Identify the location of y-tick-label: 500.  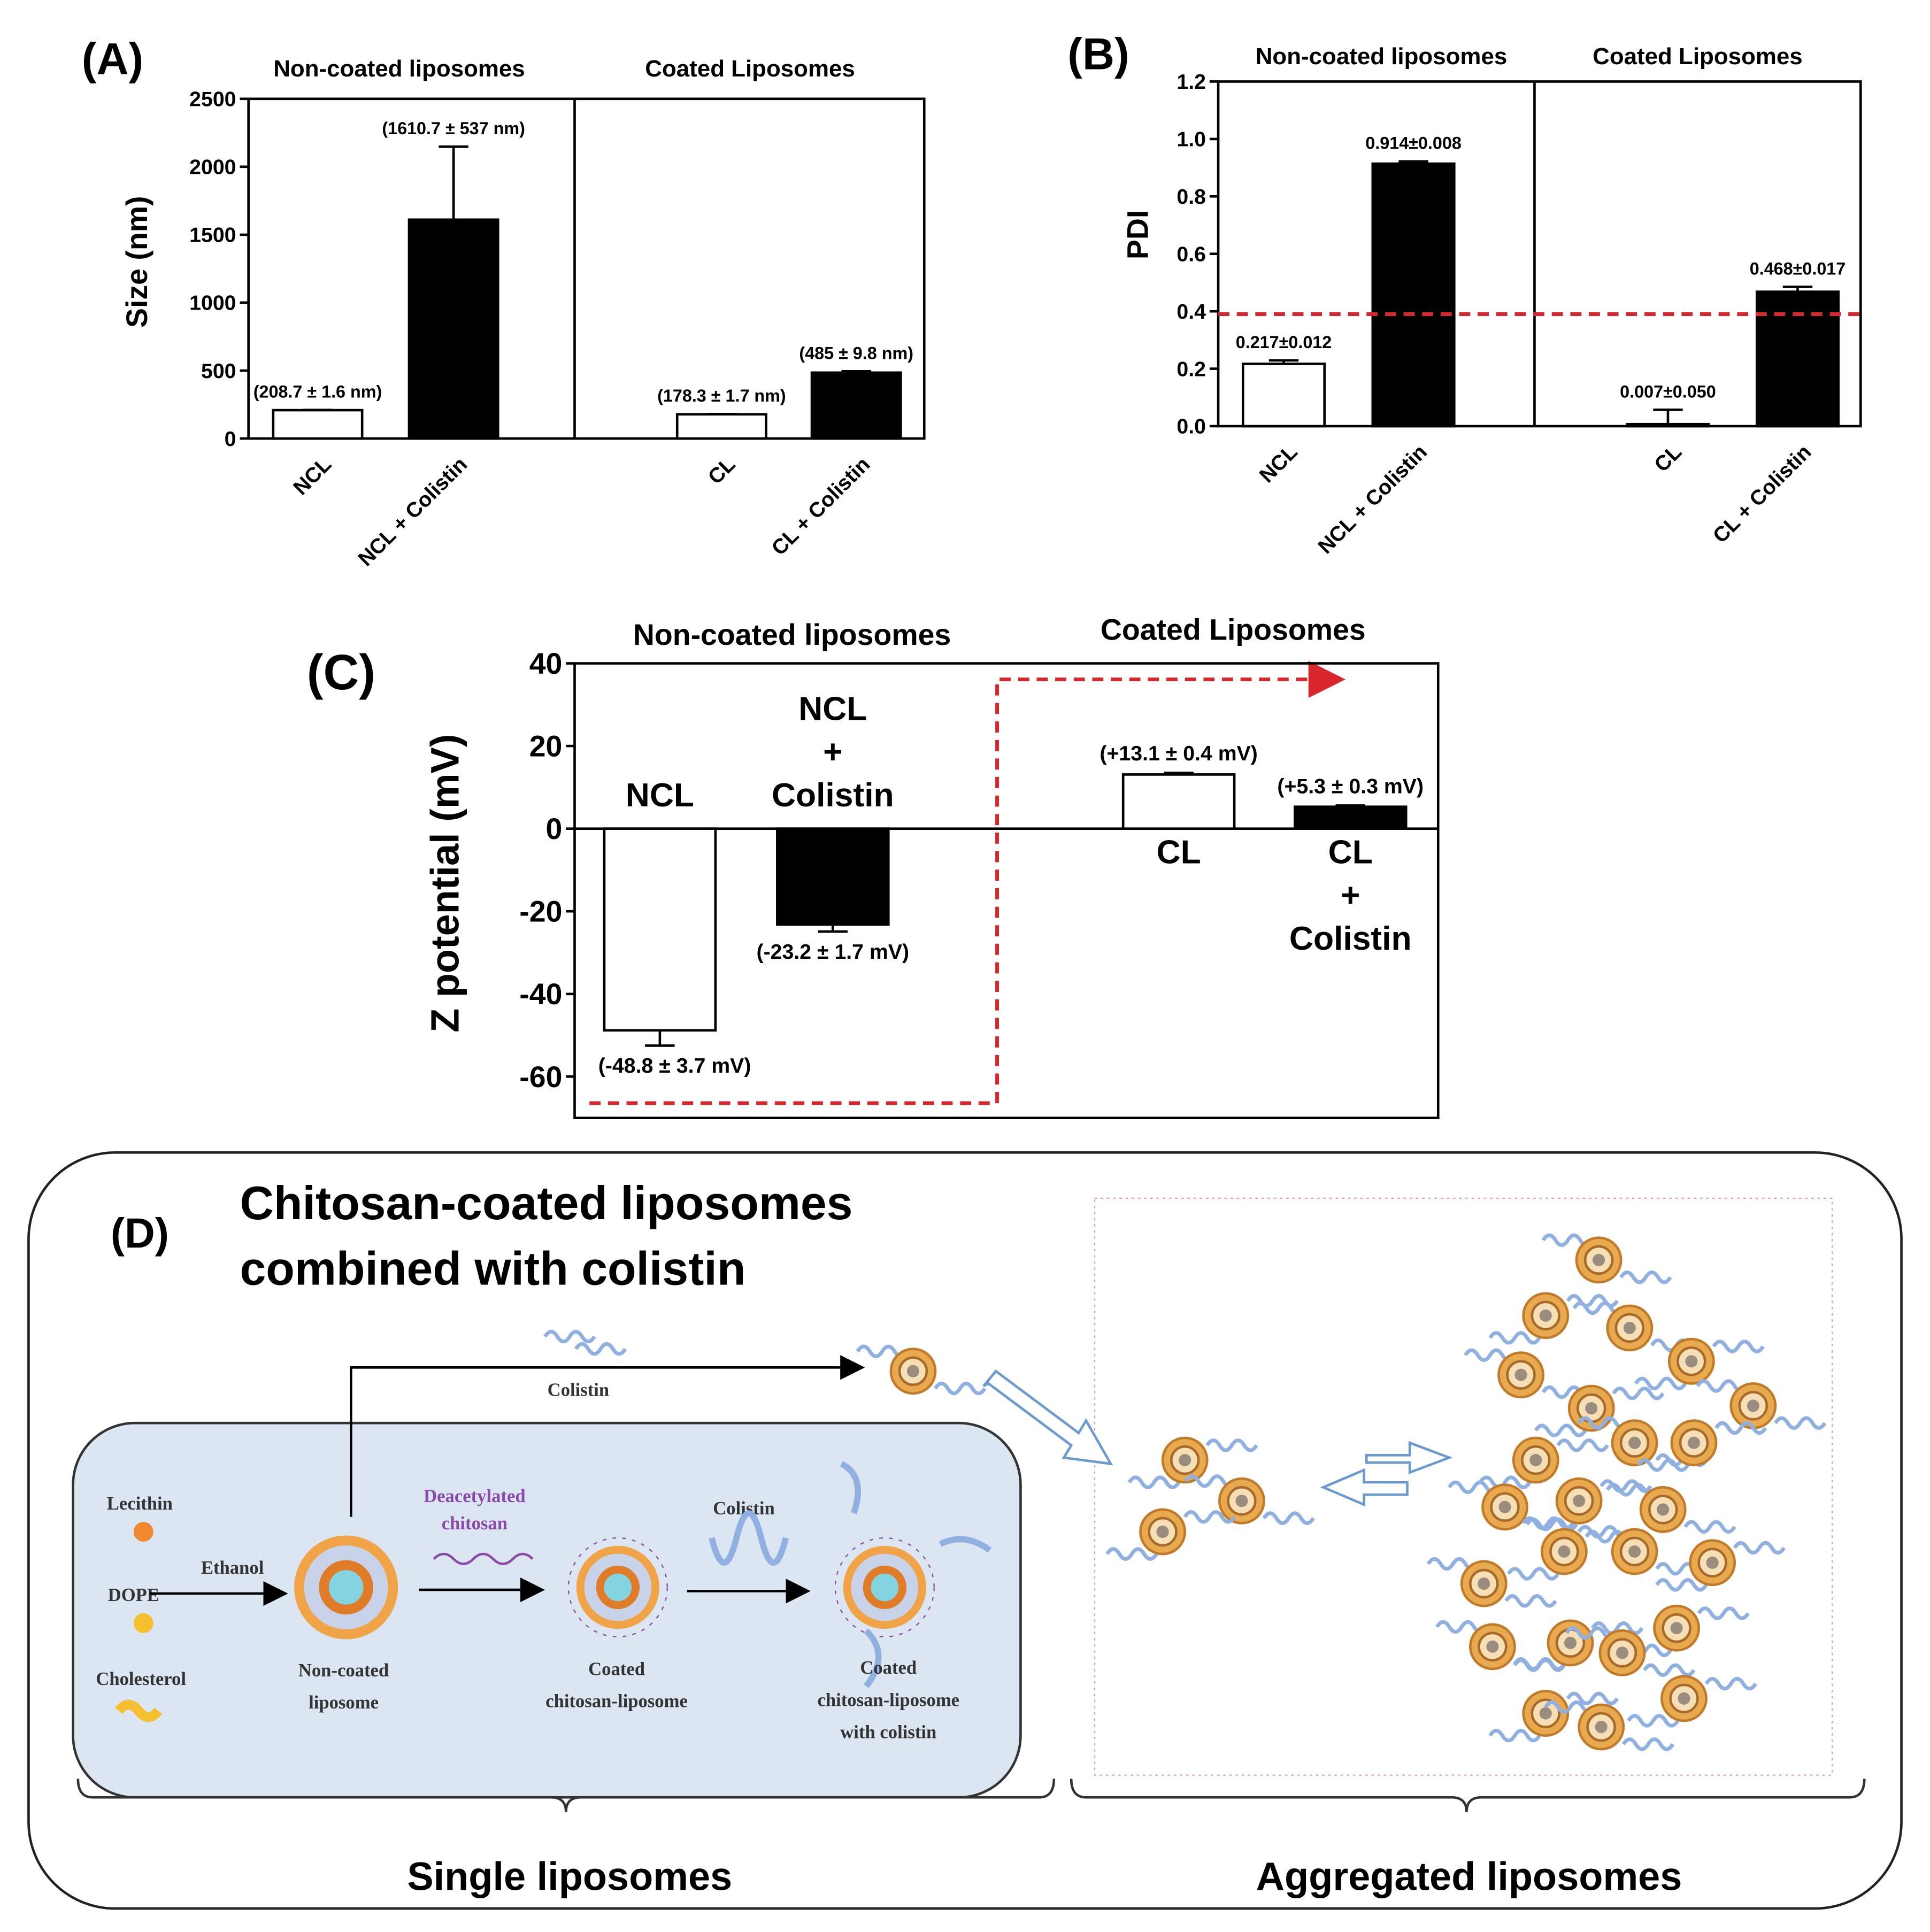
(218, 371).